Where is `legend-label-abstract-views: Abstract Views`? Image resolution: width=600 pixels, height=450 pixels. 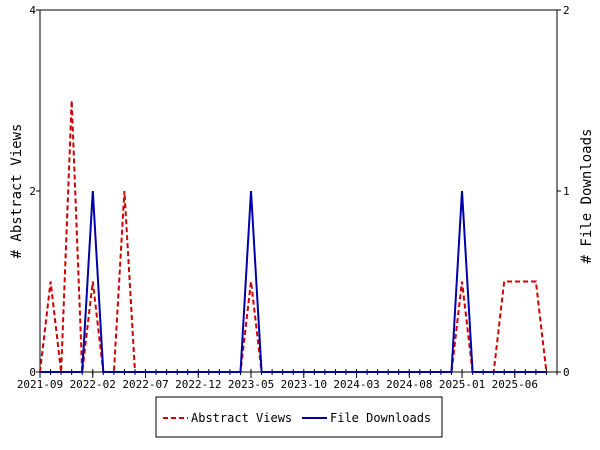 legend-label-abstract-views: Abstract Views is located at coordinates (241, 418).